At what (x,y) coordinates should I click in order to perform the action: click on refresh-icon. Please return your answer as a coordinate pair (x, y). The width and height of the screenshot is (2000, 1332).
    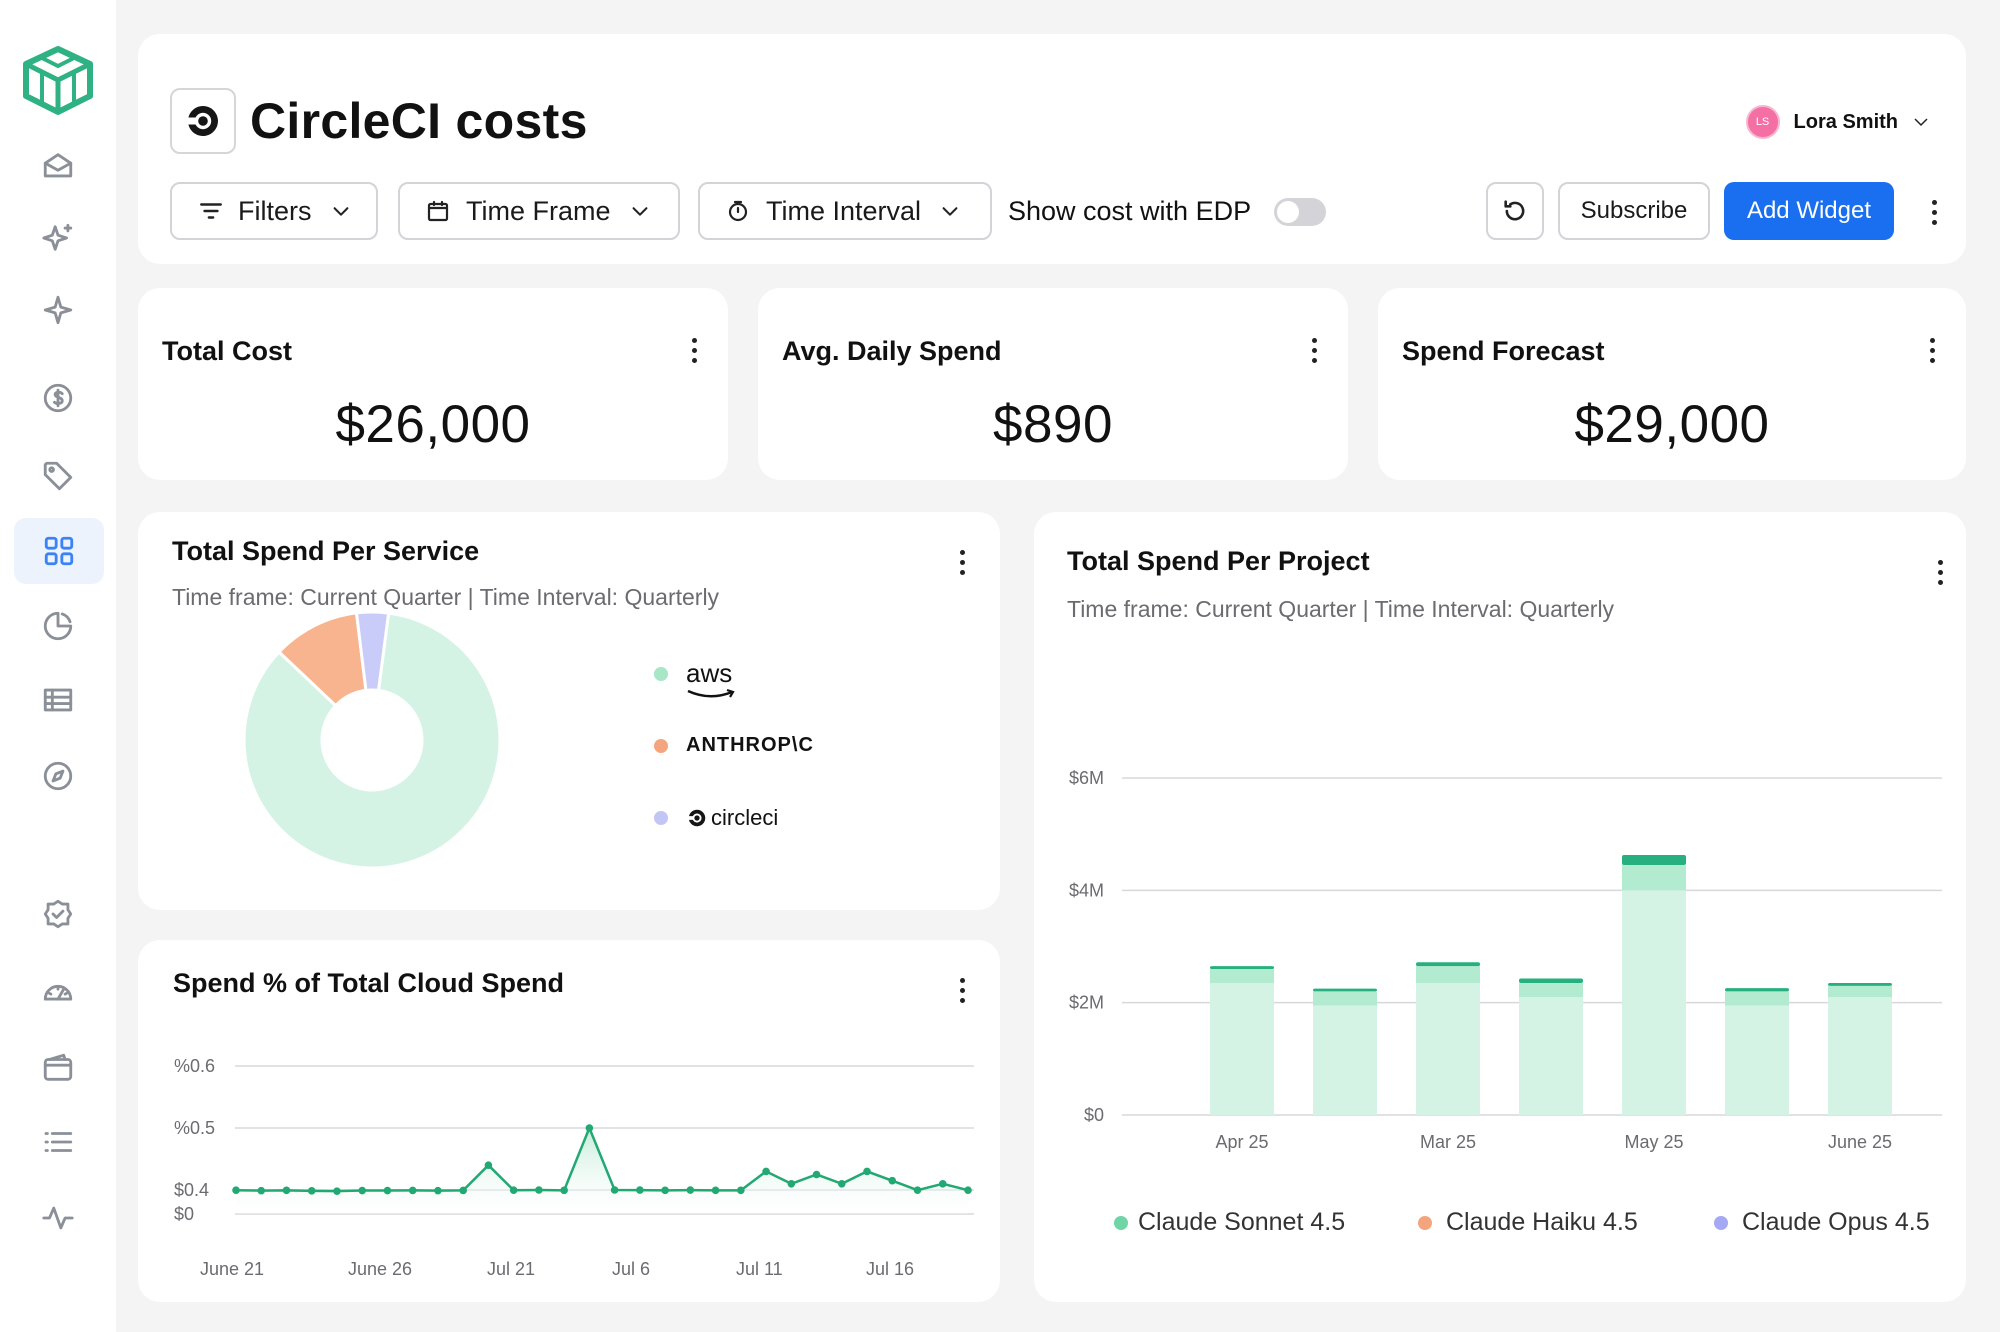
    Looking at the image, I should click on (1514, 210).